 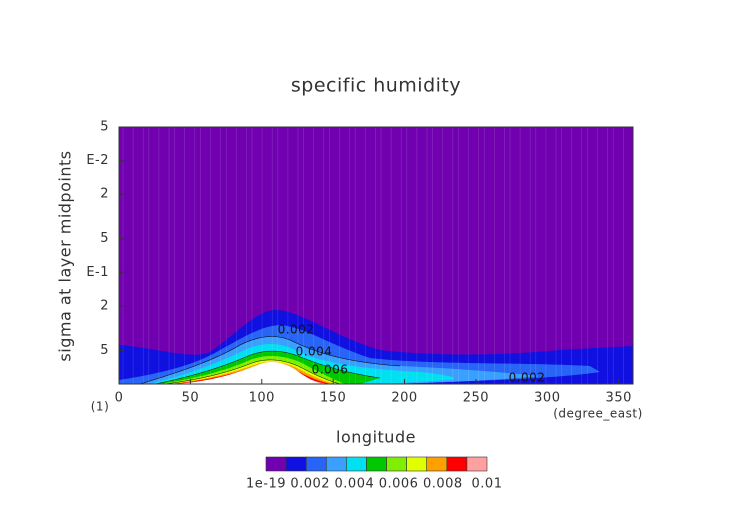 I want to click on colorbar-tick-label: 0.01, so click(x=487, y=484).